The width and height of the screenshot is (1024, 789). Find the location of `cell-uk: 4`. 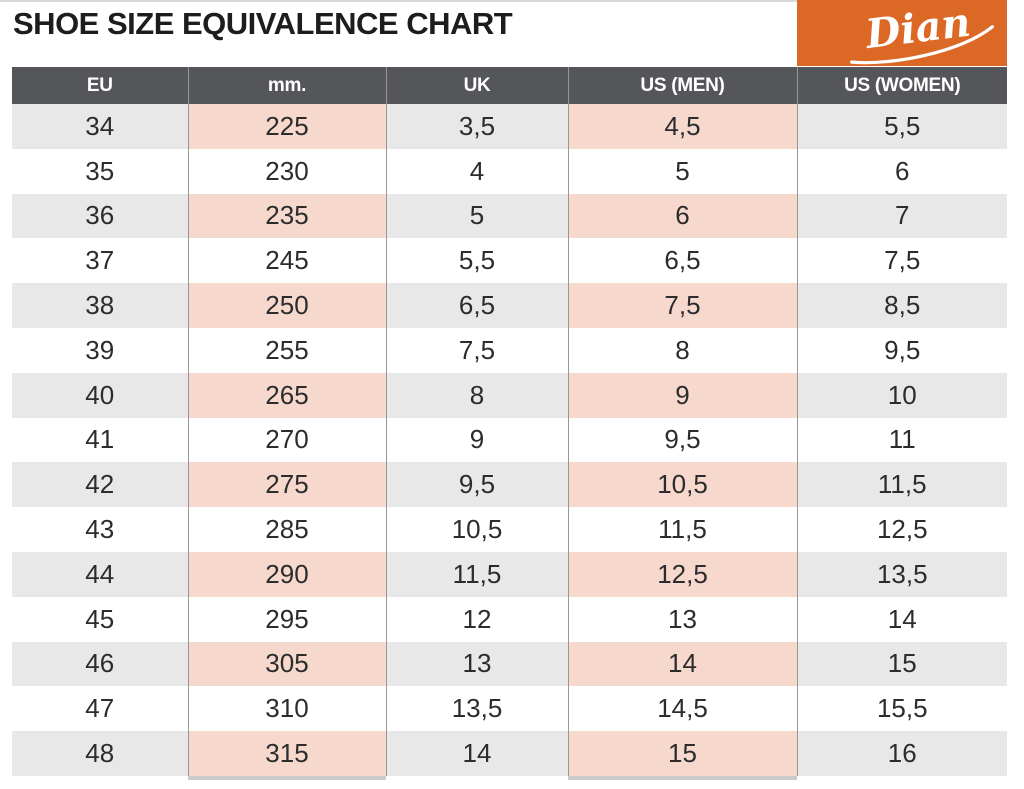

cell-uk: 4 is located at coordinates (476, 171).